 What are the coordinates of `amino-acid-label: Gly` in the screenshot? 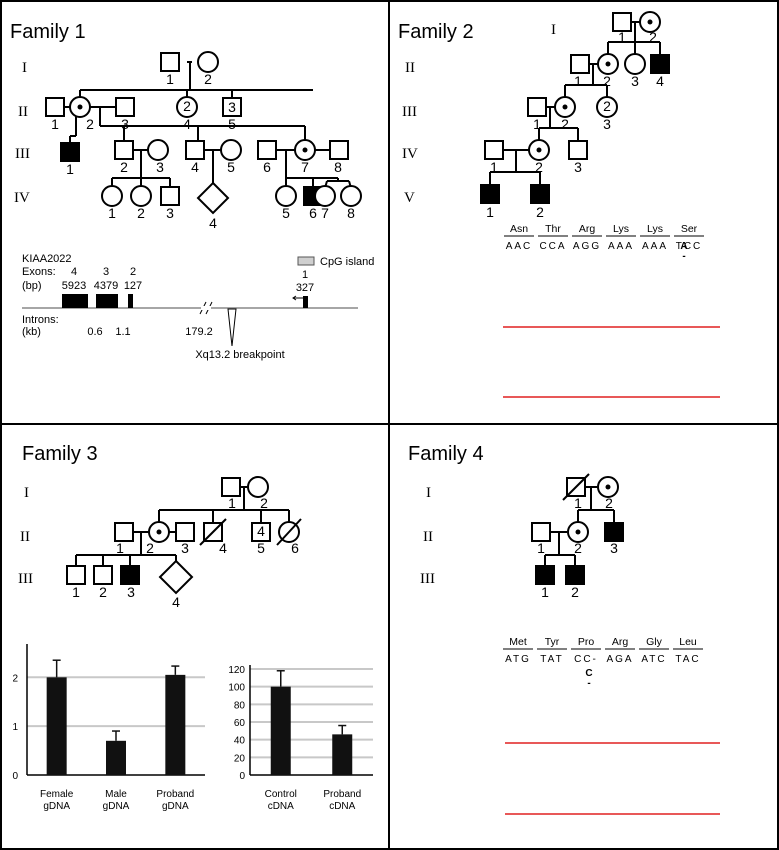 It's located at (654, 642).